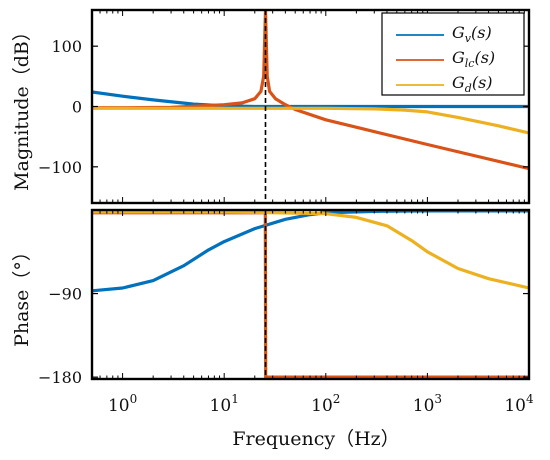 The height and width of the screenshot is (460, 550). What do you see at coordinates (60, 167) in the screenshot?
I see `y-tick-label: −100` at bounding box center [60, 167].